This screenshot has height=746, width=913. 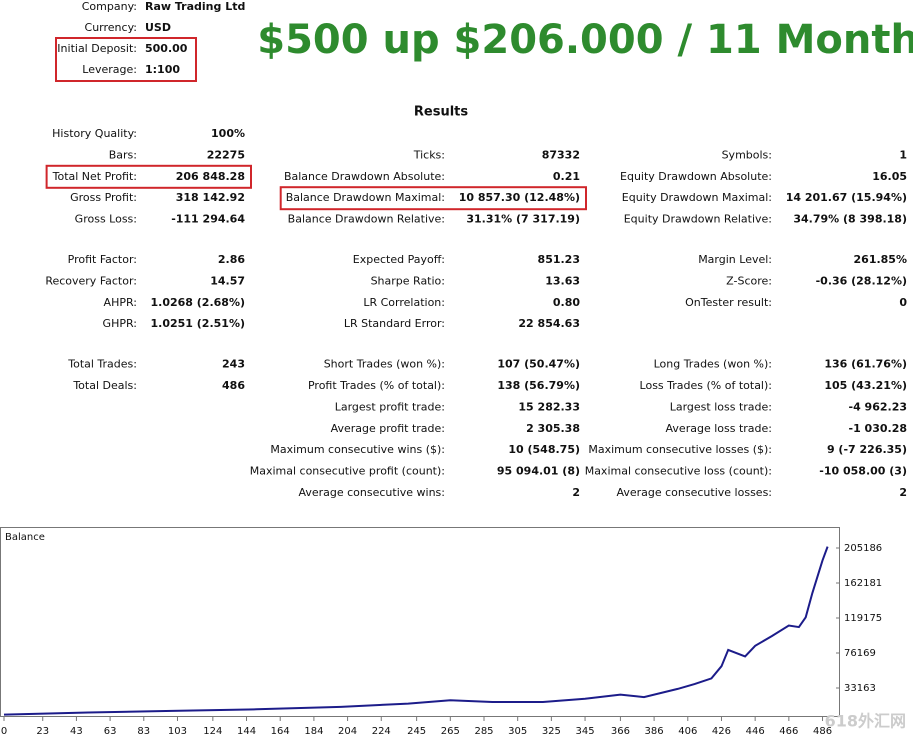 I want to click on stat-value: -1 030.28, so click(x=878, y=428).